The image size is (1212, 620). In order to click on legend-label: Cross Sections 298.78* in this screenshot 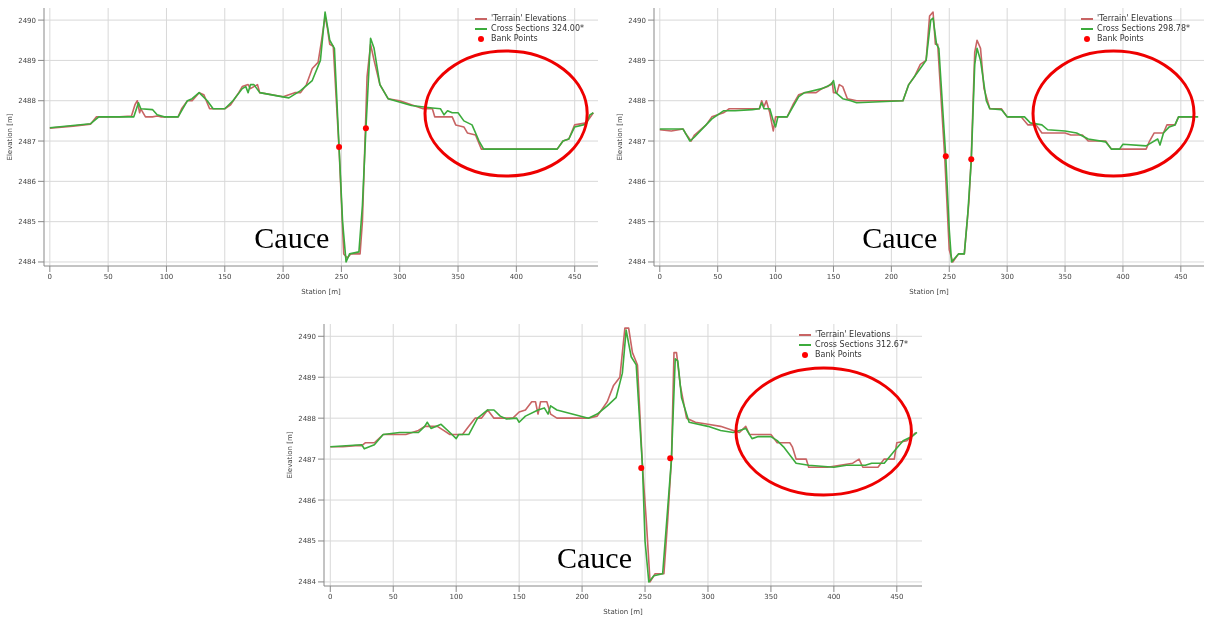, I will do `click(1143, 29)`.